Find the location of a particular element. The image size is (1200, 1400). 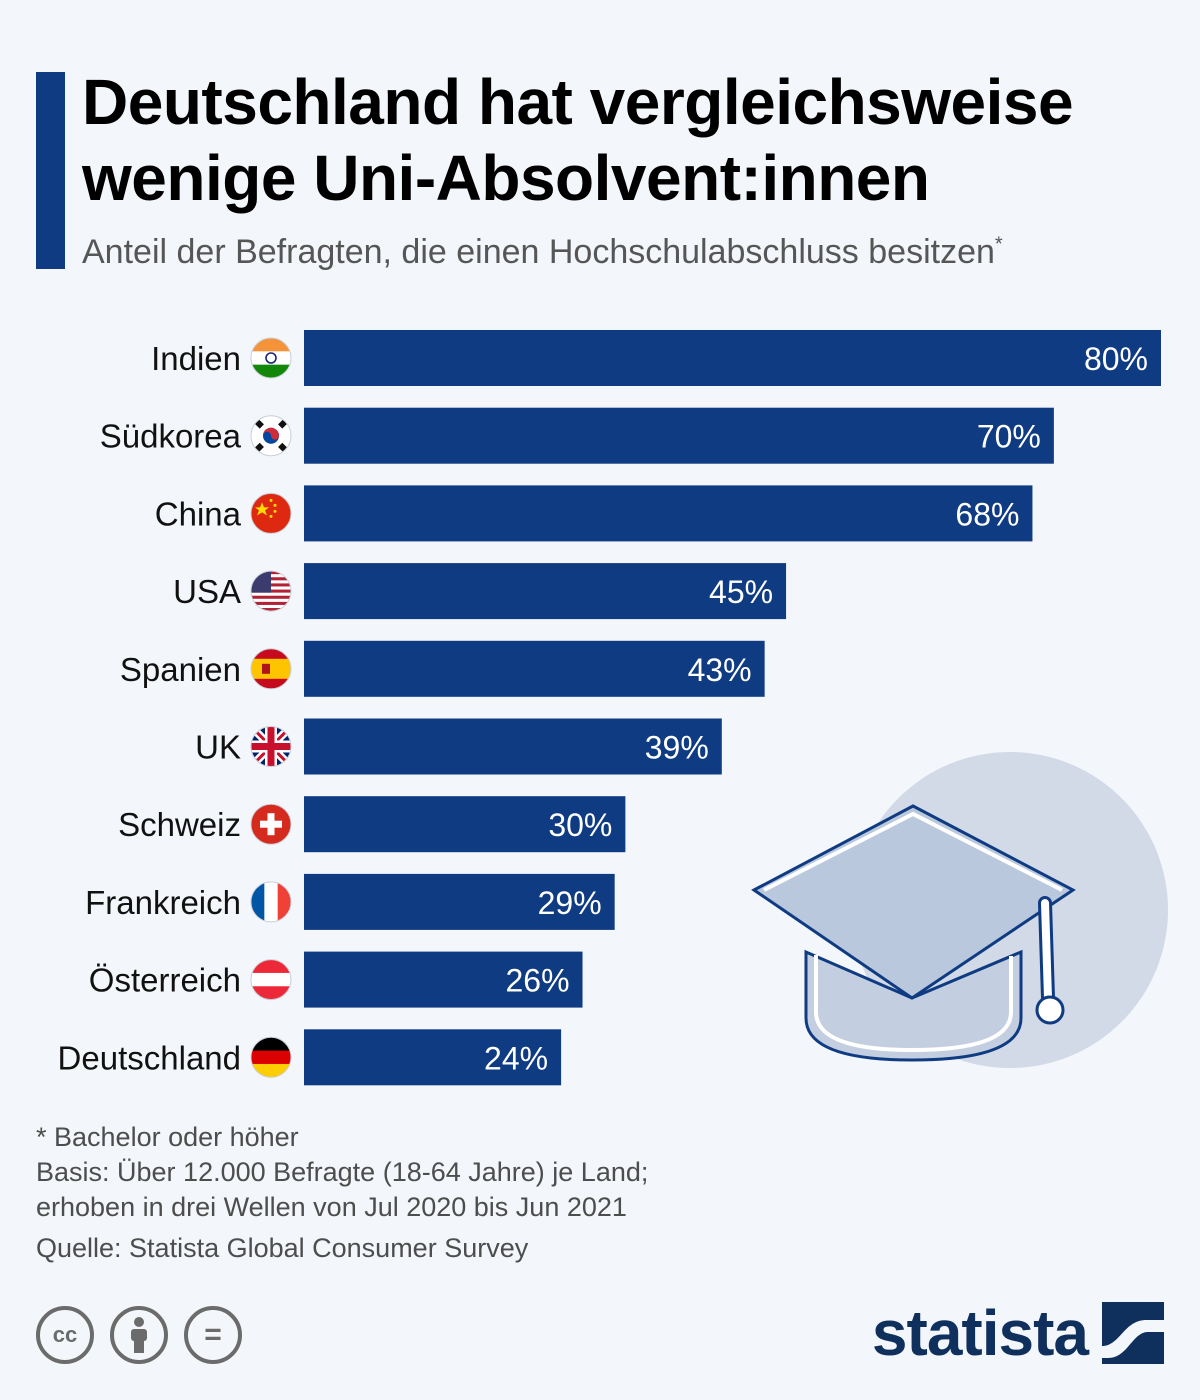

title-accent-bar is located at coordinates (50, 170).